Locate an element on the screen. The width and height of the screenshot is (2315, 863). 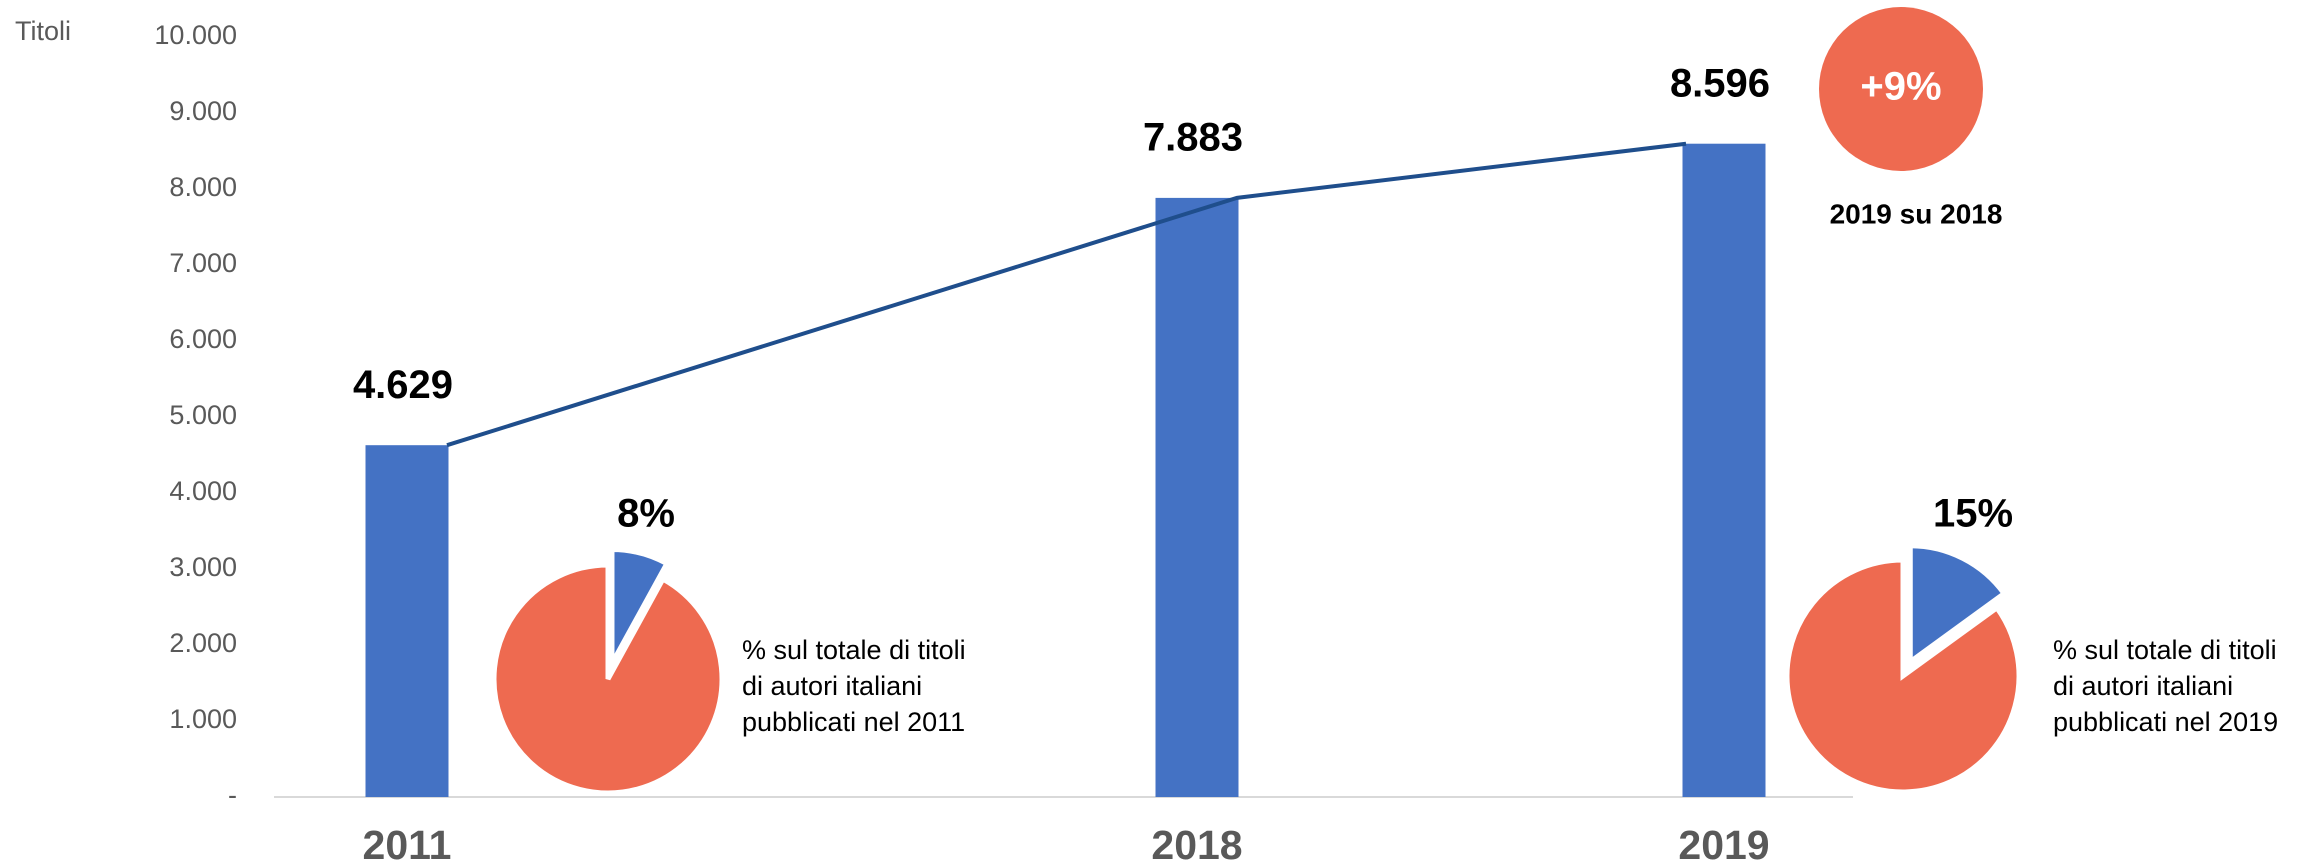
y-tick-label: 8.000 is located at coordinates (203, 187).